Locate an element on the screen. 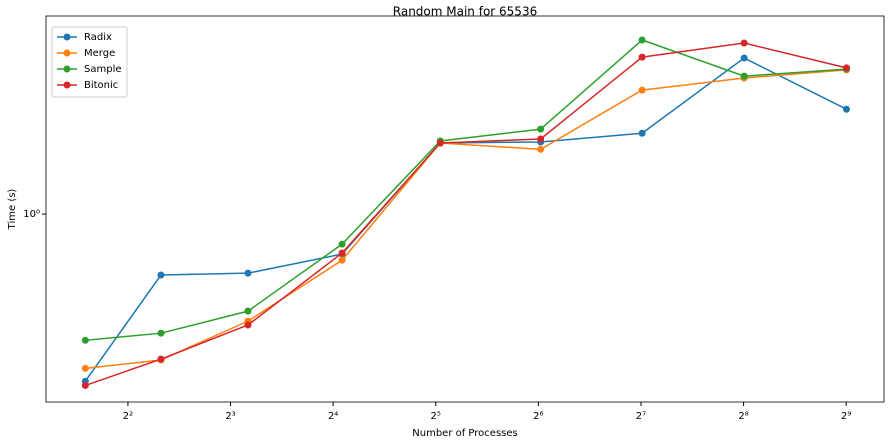 This screenshot has width=891, height=445. x-tick-label: 2⁹ is located at coordinates (846, 416).